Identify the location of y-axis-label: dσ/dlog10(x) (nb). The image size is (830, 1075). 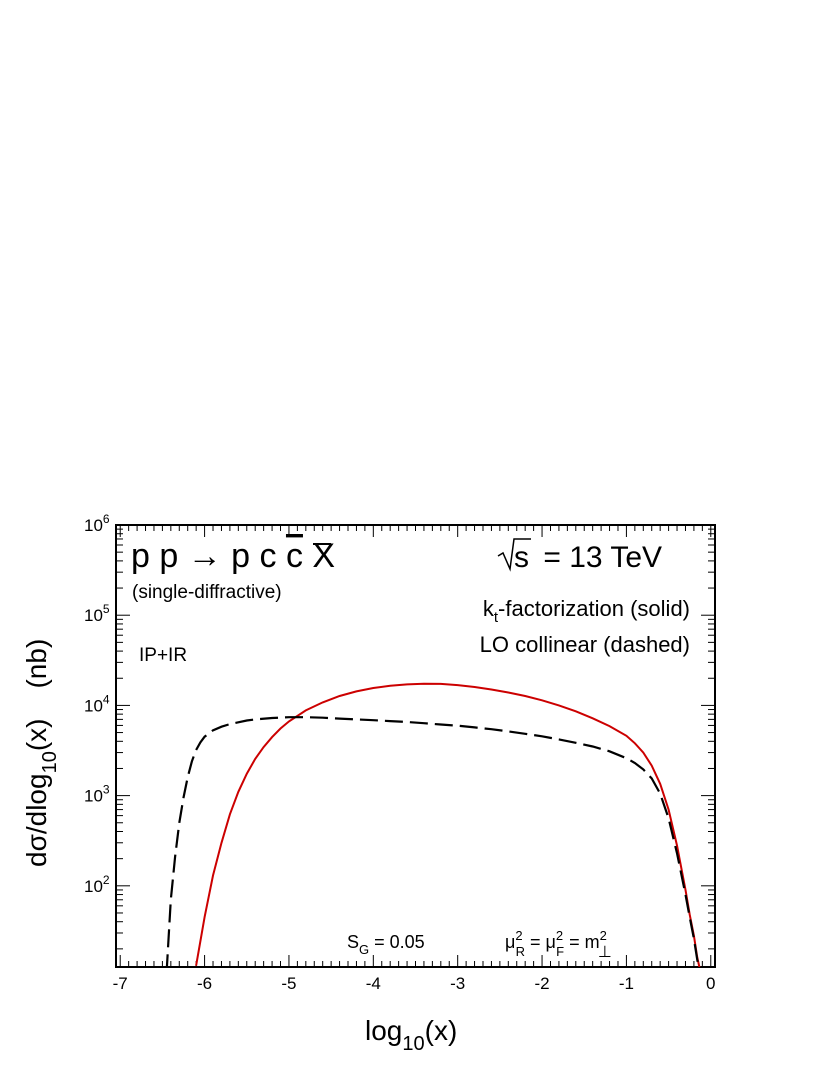
(41, 753).